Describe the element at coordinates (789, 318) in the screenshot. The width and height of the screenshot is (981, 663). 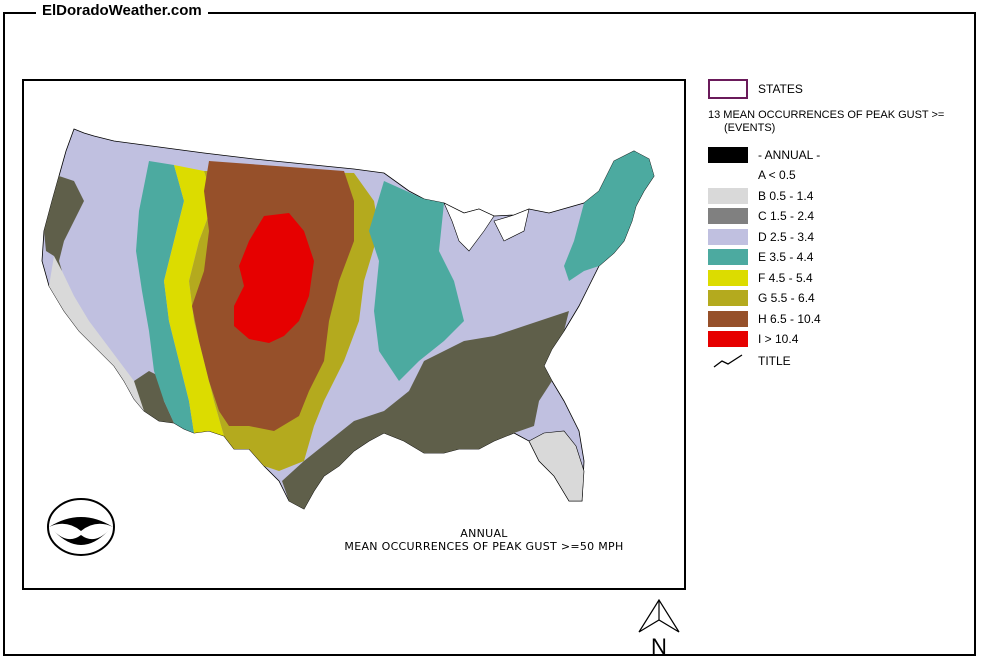
I see `legend-class-label: H 6.5 - 10.4` at that location.